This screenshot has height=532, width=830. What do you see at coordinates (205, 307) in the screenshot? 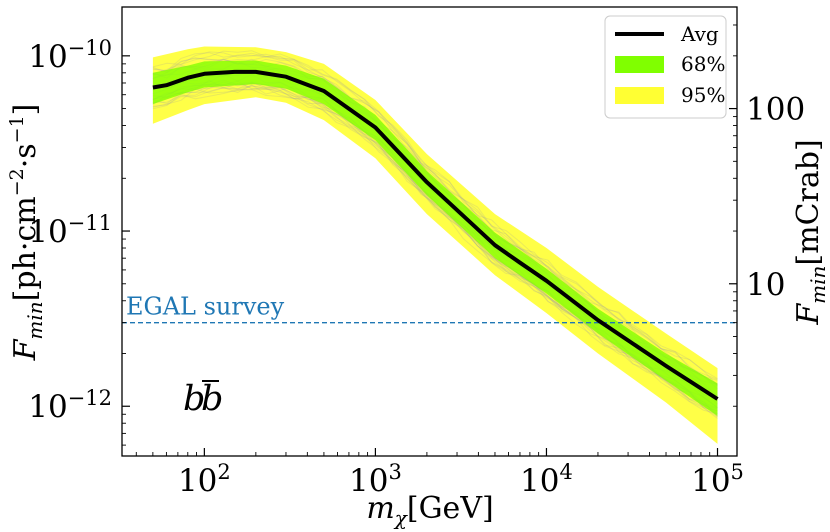
I see `egal-survey-label: EGAL survey` at bounding box center [205, 307].